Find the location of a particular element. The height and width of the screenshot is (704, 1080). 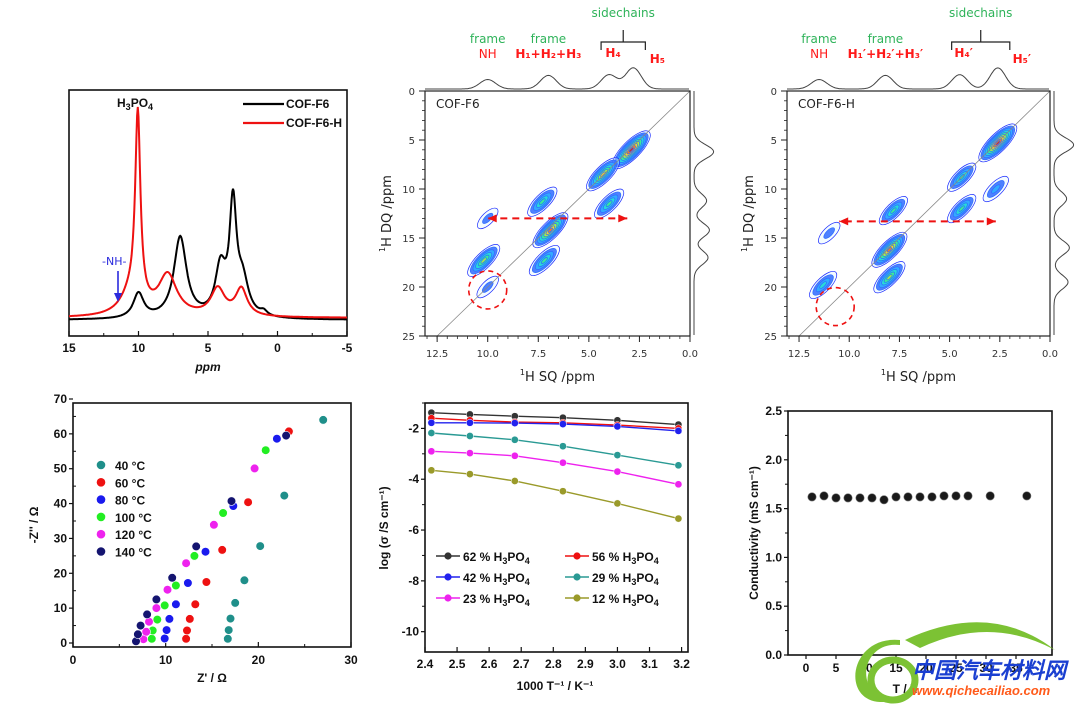

series-line is located at coordinates (555, 449).